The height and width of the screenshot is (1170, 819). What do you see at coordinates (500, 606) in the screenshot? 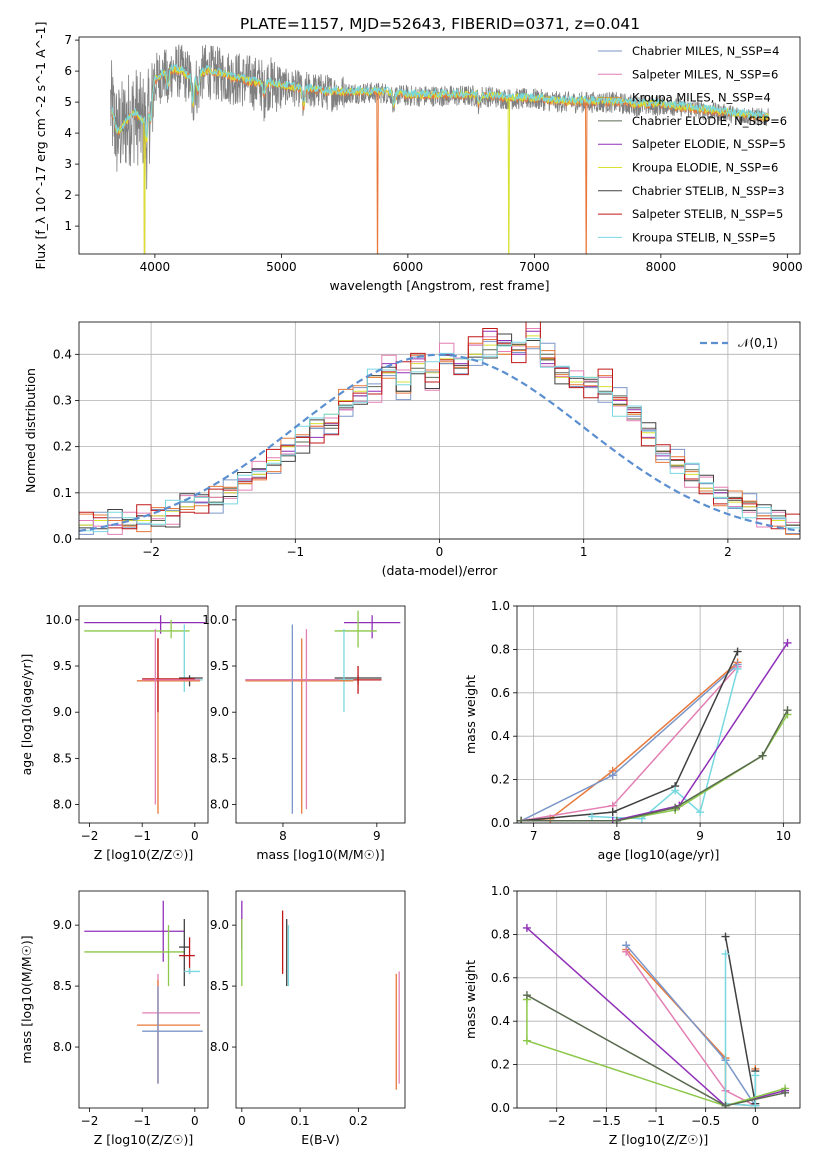
I see `y-tick-label-5: 1.0` at bounding box center [500, 606].